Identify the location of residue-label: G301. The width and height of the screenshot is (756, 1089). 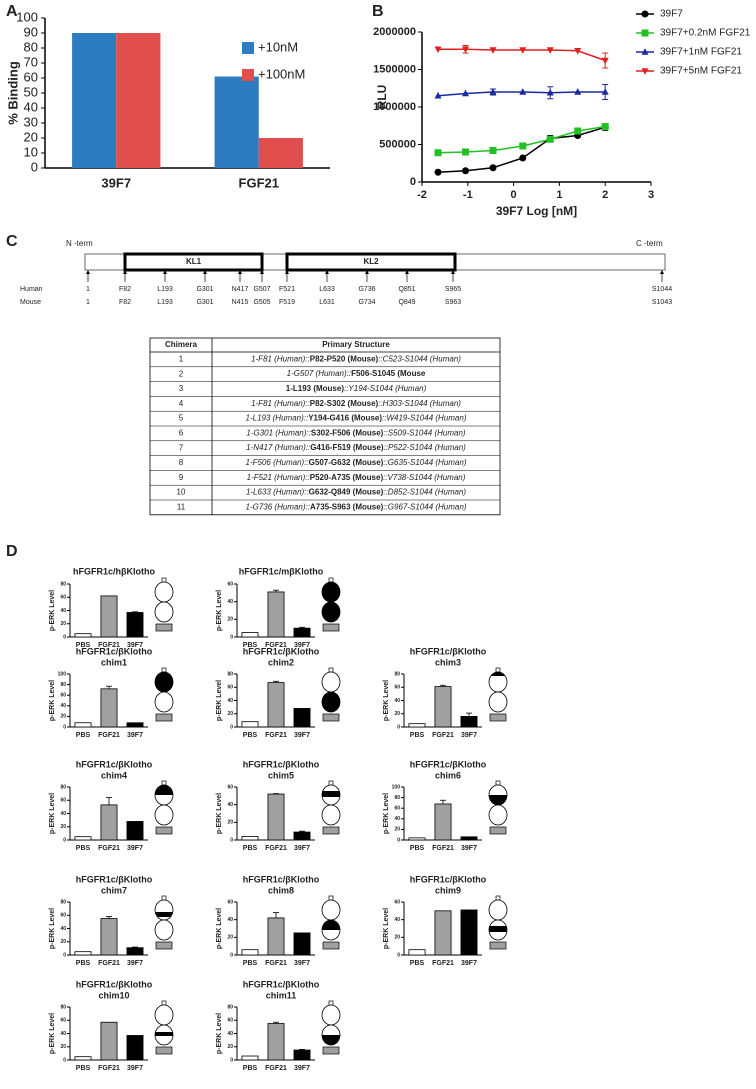
(204, 289).